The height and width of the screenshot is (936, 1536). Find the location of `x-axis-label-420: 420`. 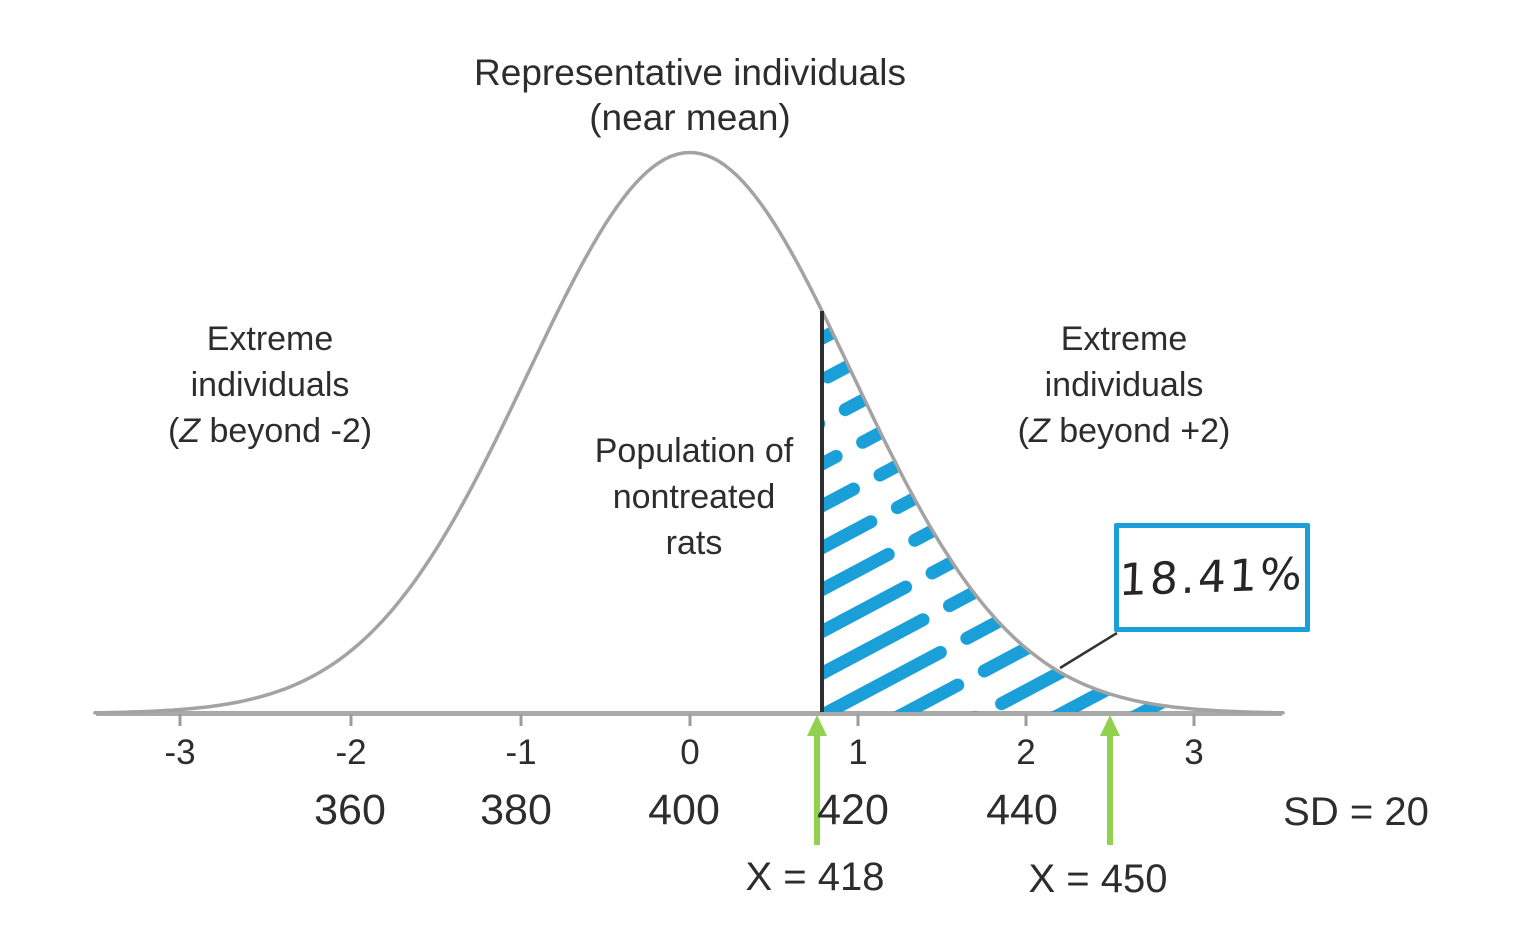

x-axis-label-420: 420 is located at coordinates (853, 810).